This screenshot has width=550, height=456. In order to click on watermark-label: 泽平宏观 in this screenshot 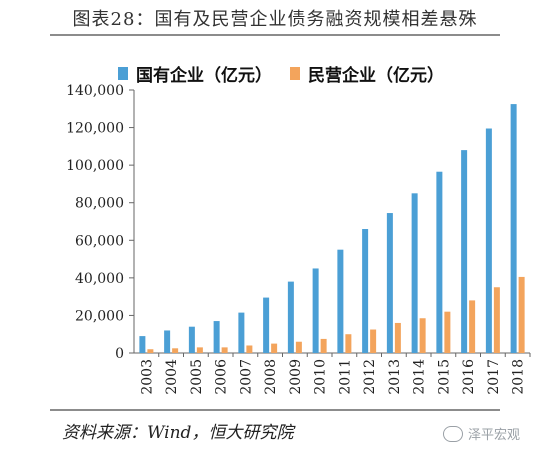, I will do `click(493, 435)`.